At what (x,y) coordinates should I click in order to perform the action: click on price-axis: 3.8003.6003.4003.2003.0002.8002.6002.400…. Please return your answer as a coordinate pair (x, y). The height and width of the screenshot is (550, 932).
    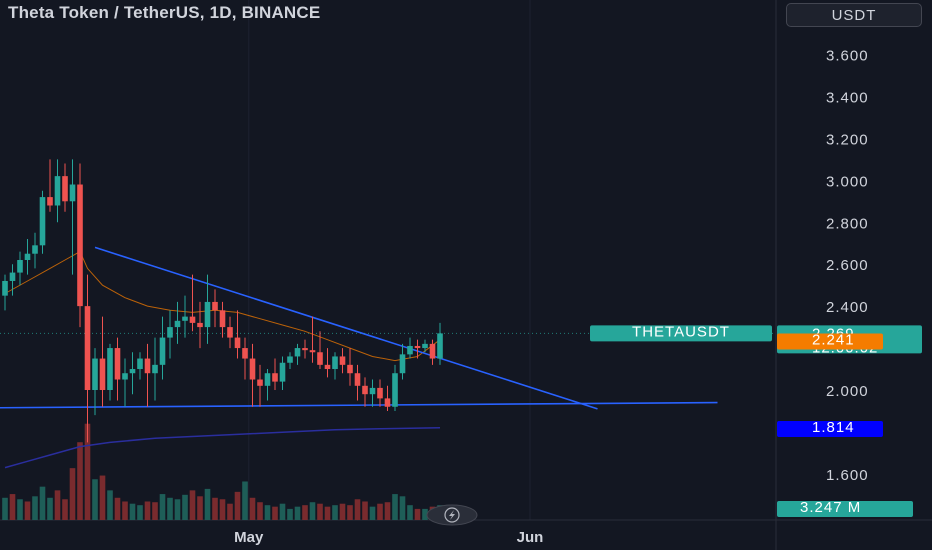
    Looking at the image, I should click on (847, 245).